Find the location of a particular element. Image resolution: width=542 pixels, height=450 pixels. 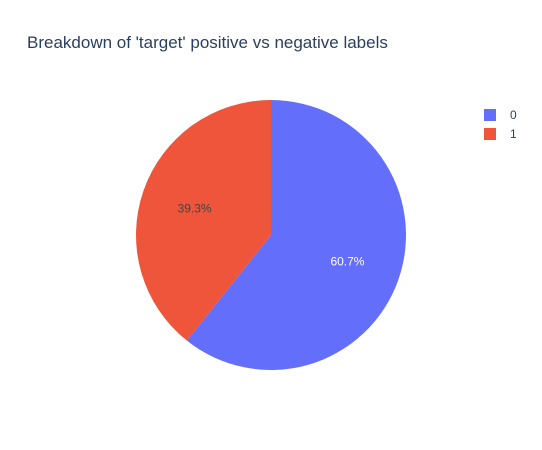

legend-item-1: 1 is located at coordinates (500, 133).